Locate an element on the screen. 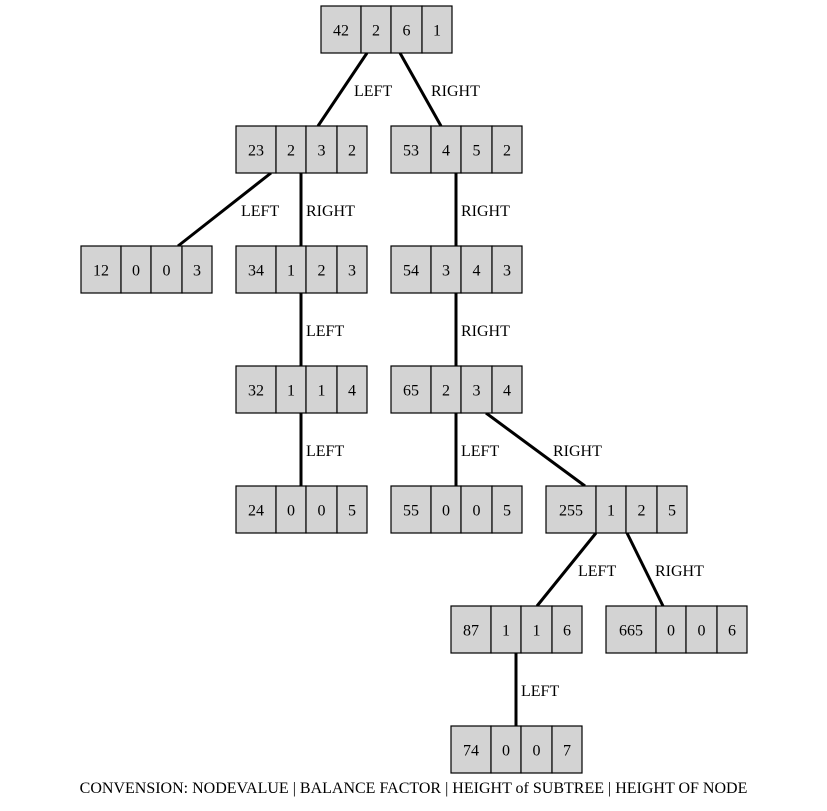 The width and height of the screenshot is (827, 811). tree-node-32: 32 1 1 4 is located at coordinates (301, 389).